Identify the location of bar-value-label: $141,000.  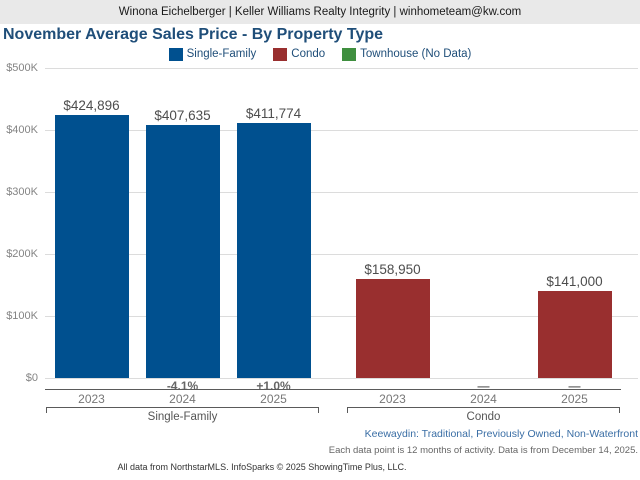
(574, 281).